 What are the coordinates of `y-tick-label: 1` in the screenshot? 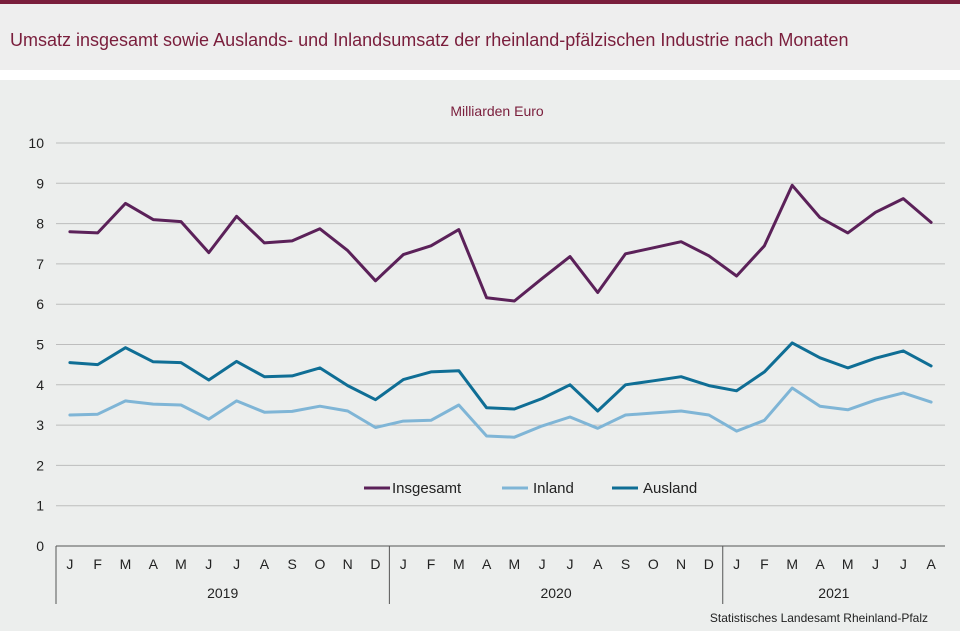 It's located at (40, 506).